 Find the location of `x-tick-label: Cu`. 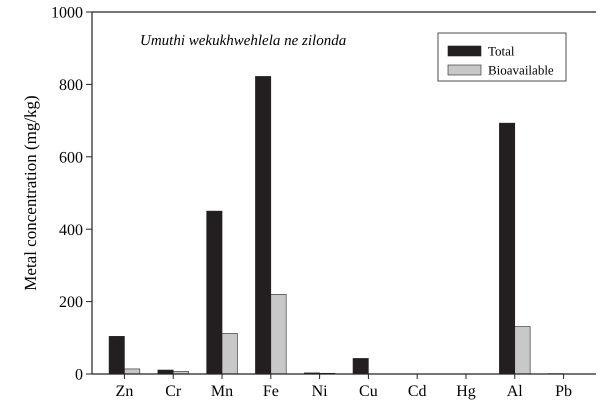

x-tick-label: Cu is located at coordinates (368, 391).